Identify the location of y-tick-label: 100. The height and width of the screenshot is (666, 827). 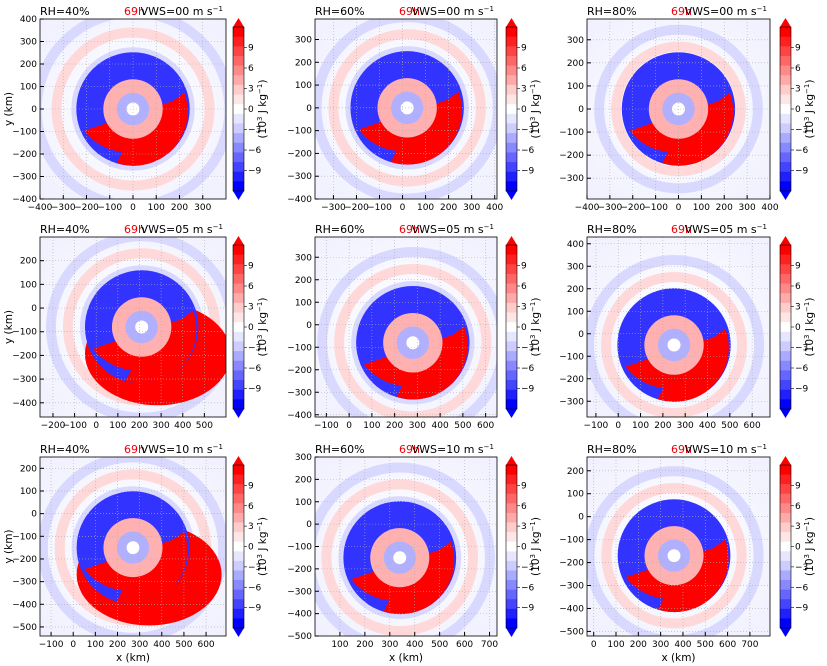
(28, 492).